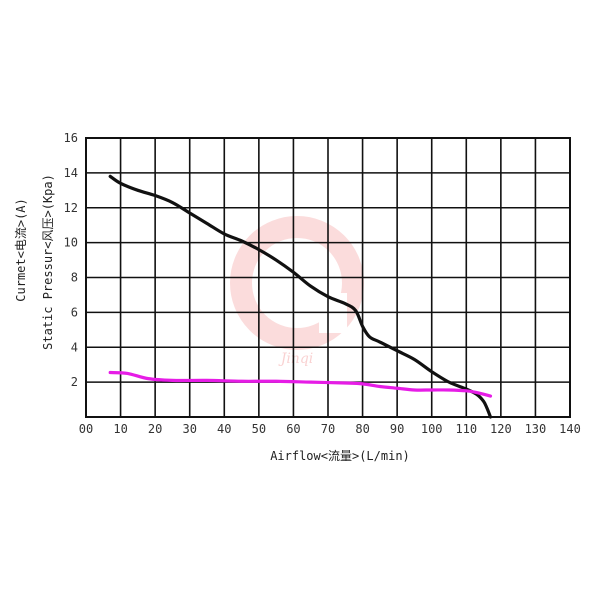  I want to click on x-axis-label: Airflow<流量>(L/min), so click(340, 456).